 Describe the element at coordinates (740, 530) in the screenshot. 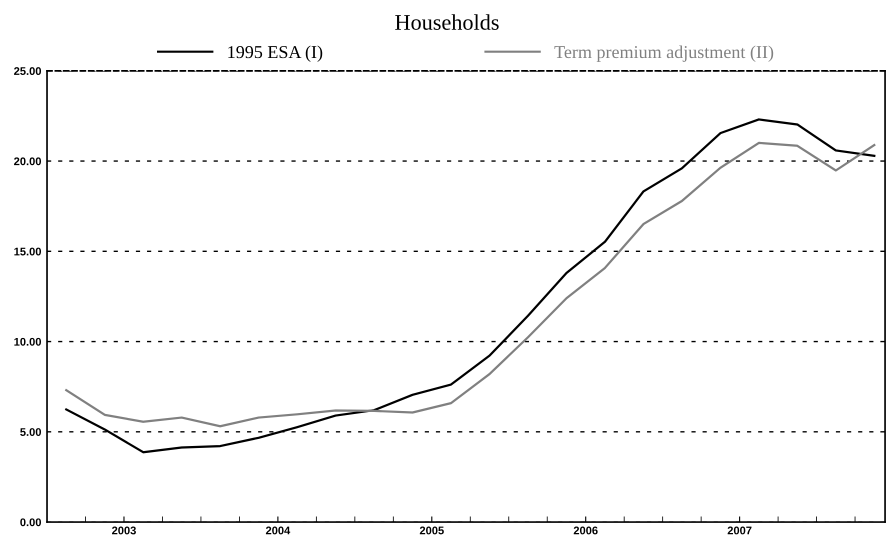

I see `x-tick-label: 2007` at that location.